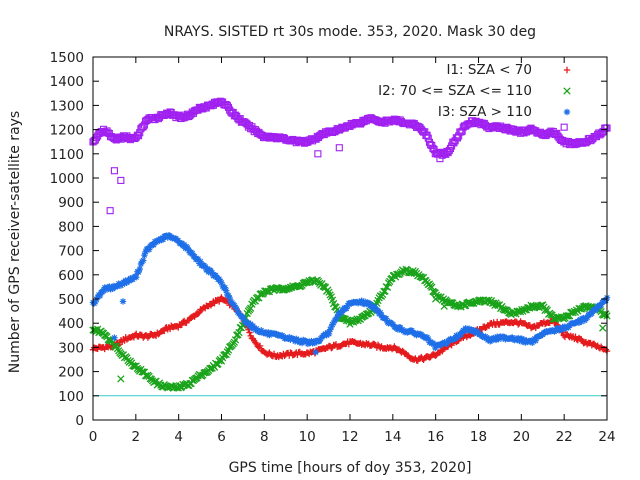  Describe the element at coordinates (178, 437) in the screenshot. I see `x-tick-label: 4` at that location.